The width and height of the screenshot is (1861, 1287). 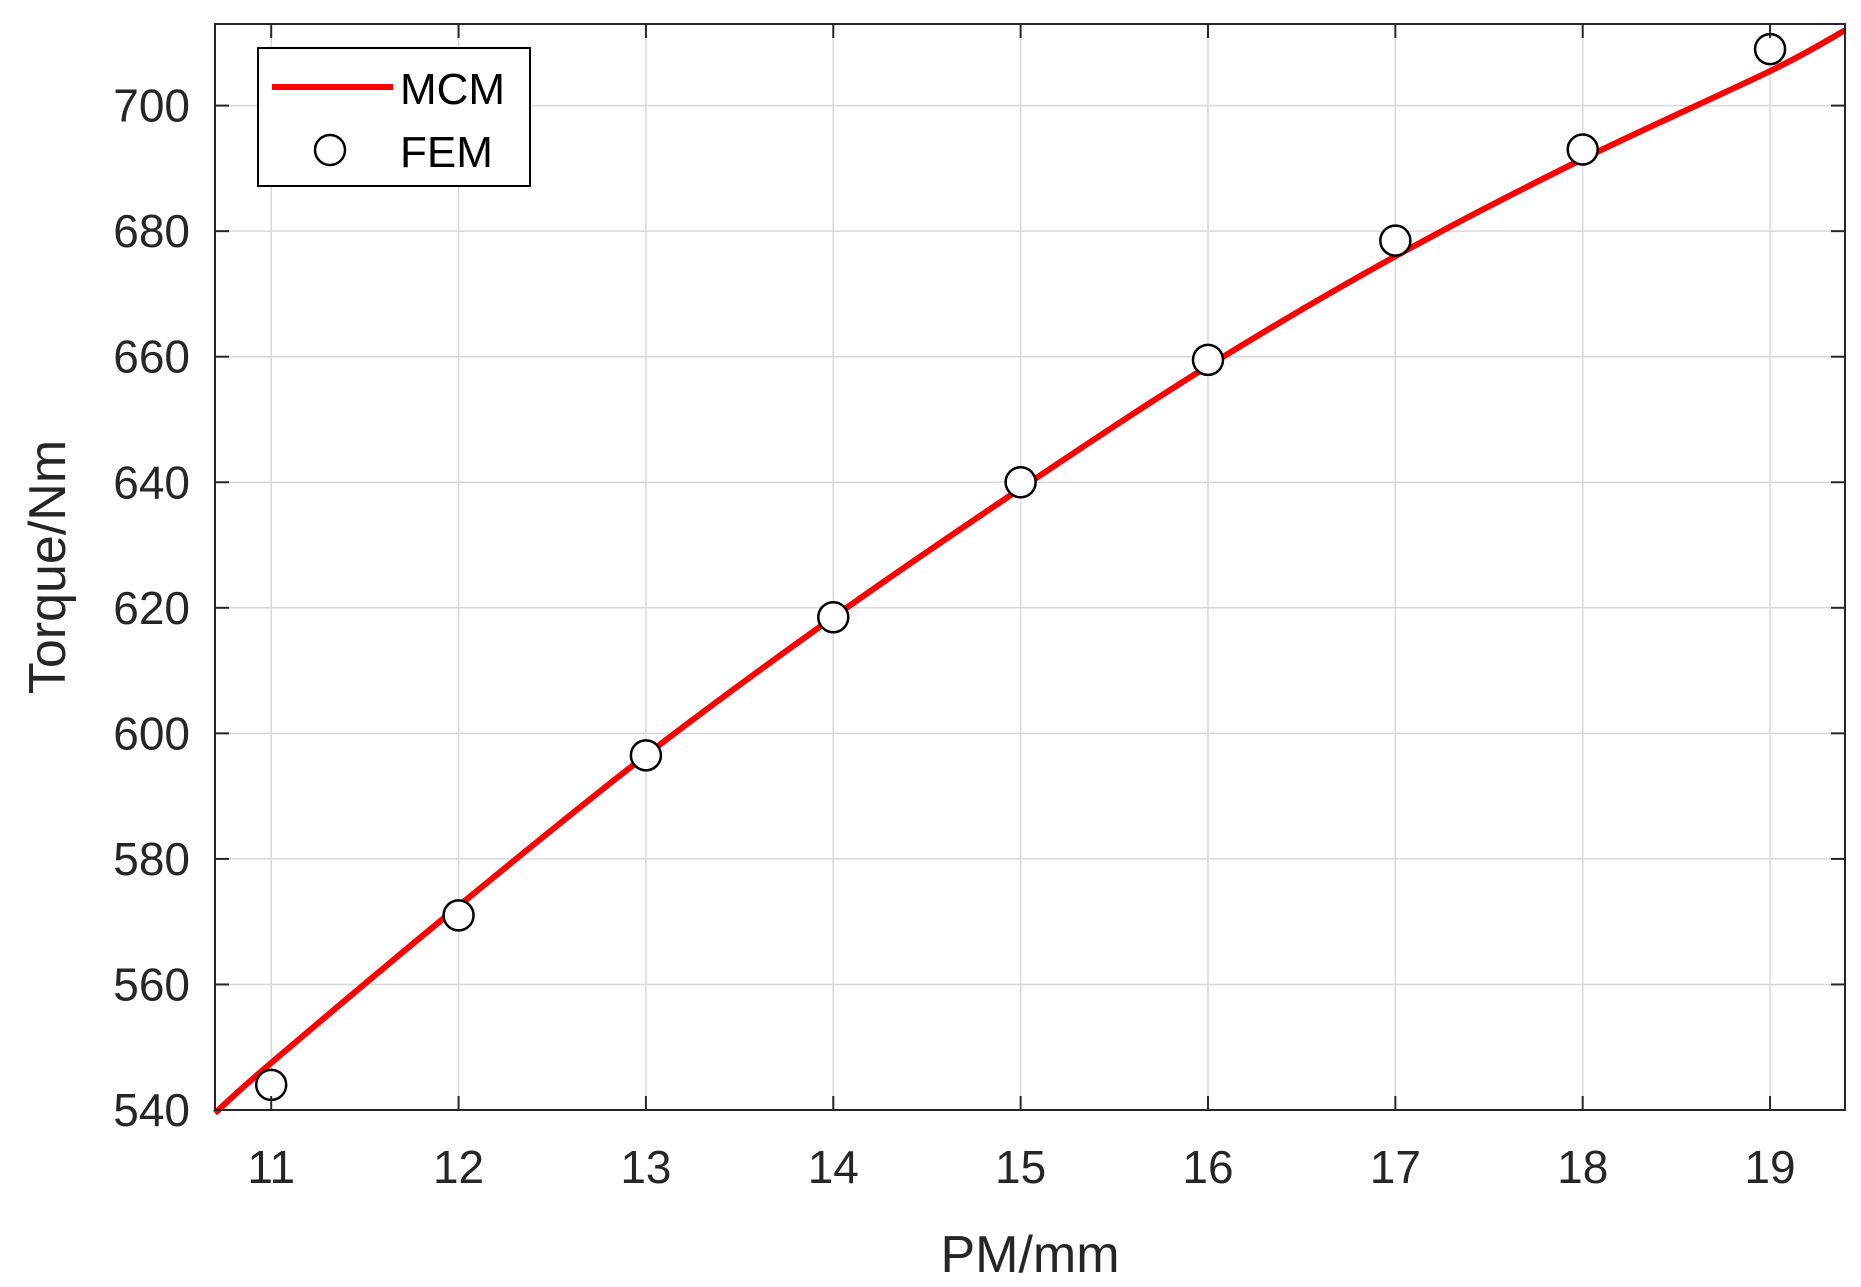 What do you see at coordinates (833, 1167) in the screenshot?
I see `x-tick-label: 14` at bounding box center [833, 1167].